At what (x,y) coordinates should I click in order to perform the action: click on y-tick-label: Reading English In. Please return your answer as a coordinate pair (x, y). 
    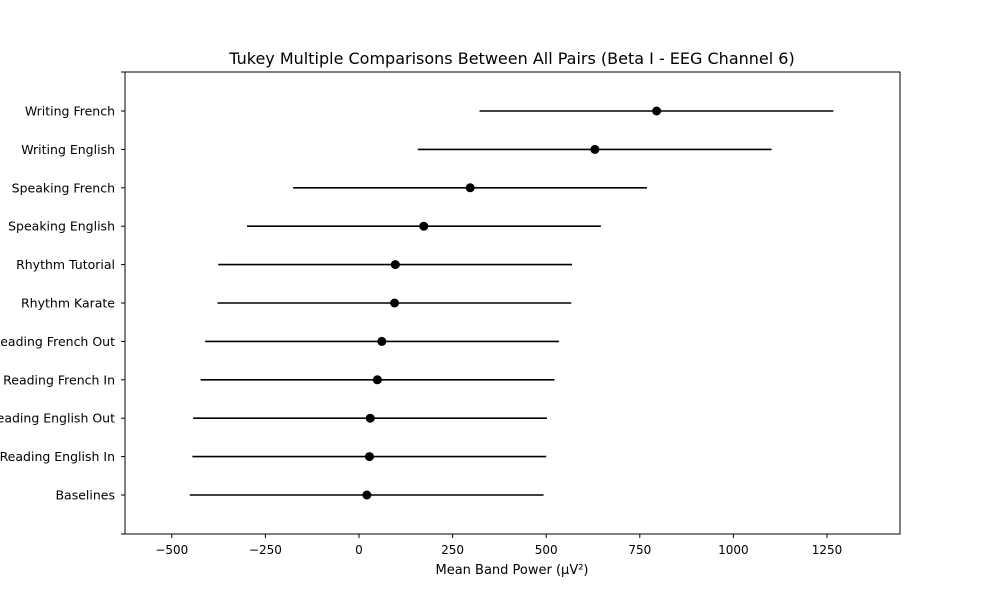
    Looking at the image, I should click on (57, 456).